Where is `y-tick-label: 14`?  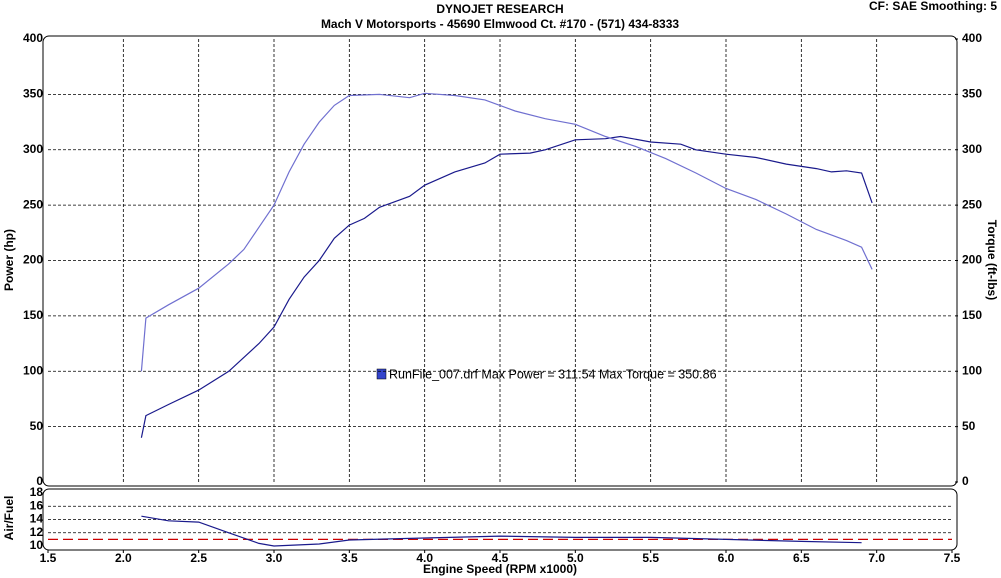
y-tick-label: 14 is located at coordinates (37, 519).